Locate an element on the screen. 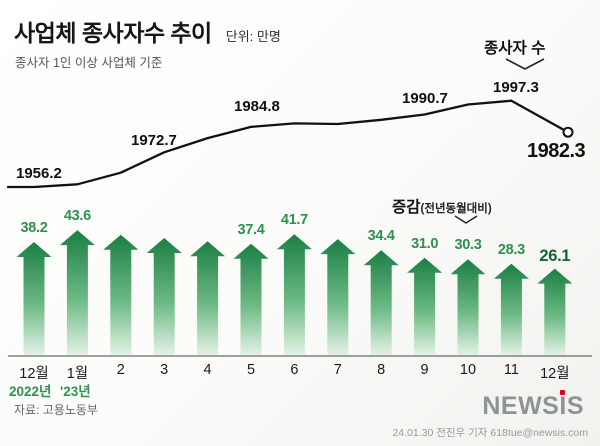  line-end-value-label: 1982.3 is located at coordinates (556, 151).